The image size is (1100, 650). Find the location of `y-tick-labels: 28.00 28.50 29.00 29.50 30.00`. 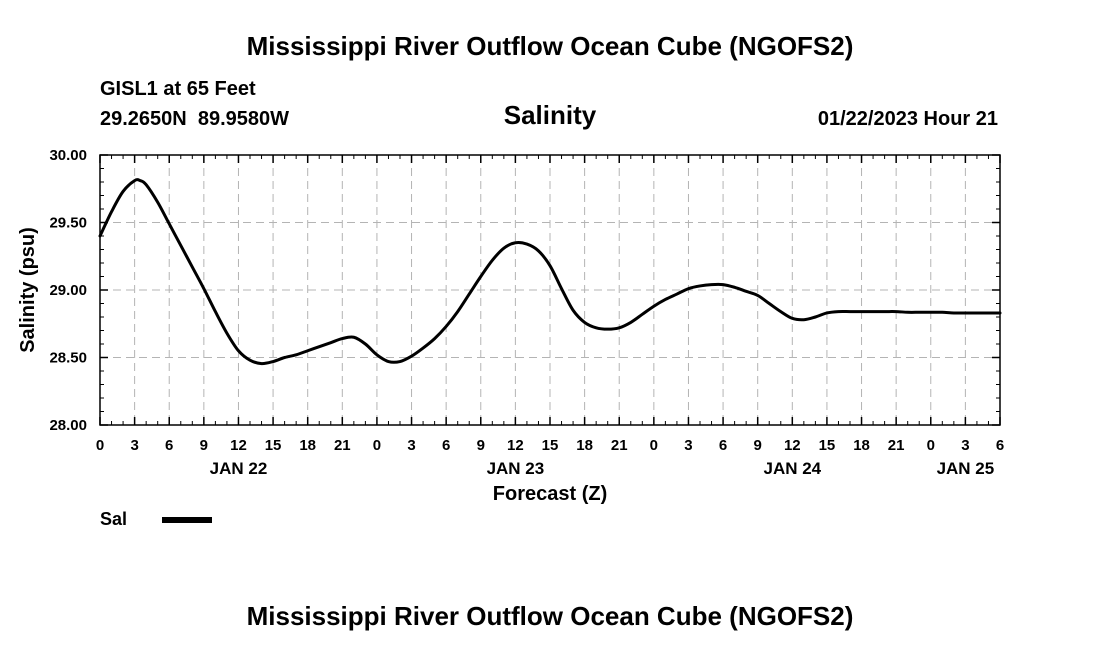

y-tick-labels: 28.00 28.50 29.00 29.50 30.00 is located at coordinates (68, 290).